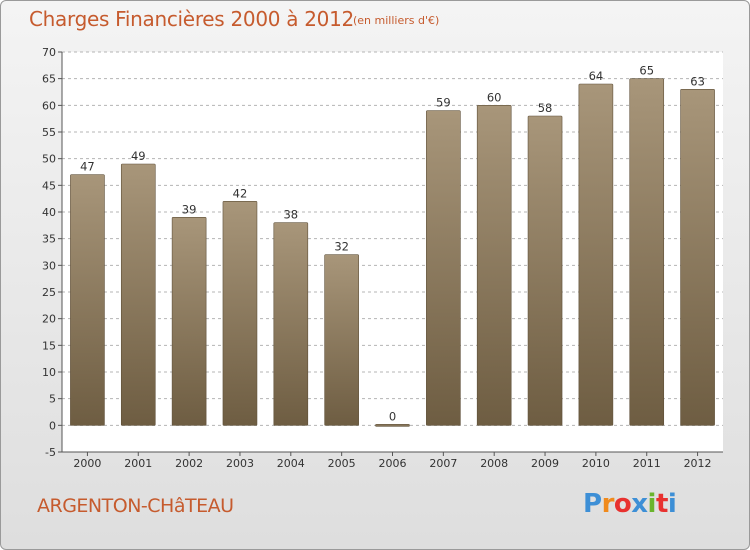  What do you see at coordinates (138, 294) in the screenshot?
I see `bar-2001` at bounding box center [138, 294].